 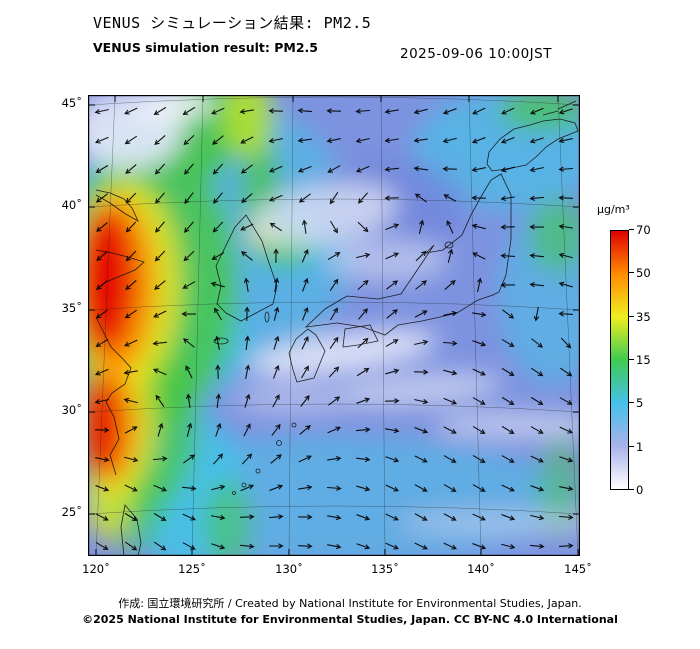 What do you see at coordinates (71, 103) in the screenshot?
I see `lat-tick-45: 45˚` at bounding box center [71, 103].